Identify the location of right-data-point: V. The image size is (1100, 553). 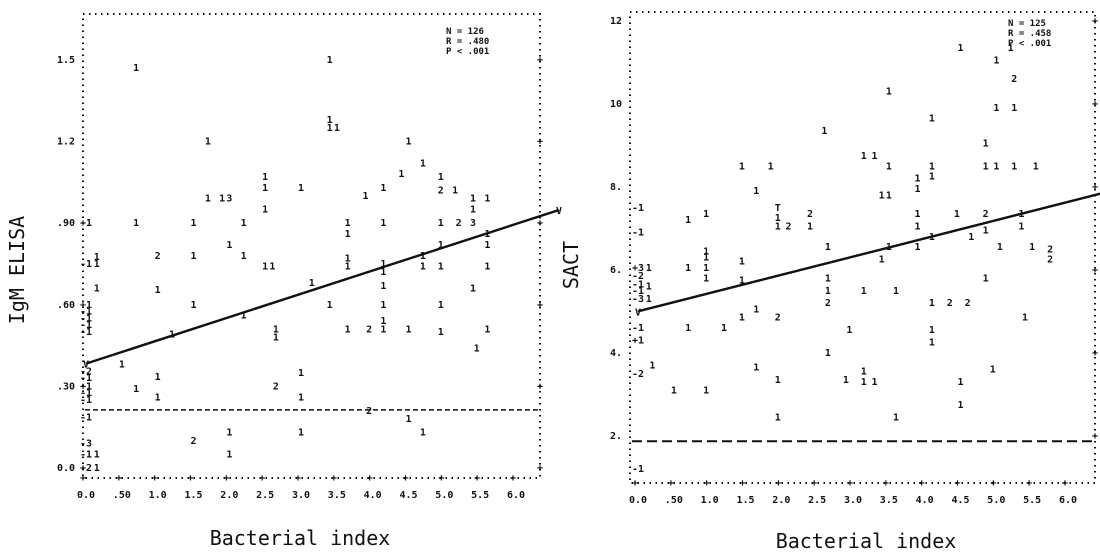
(638, 312).